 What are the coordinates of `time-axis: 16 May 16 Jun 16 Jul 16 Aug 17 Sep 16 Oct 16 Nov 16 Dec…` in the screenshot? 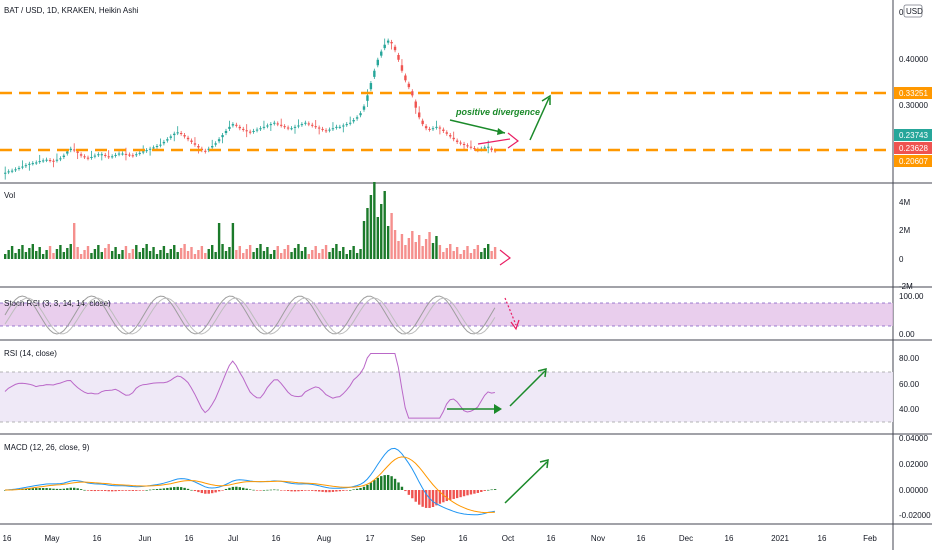 It's located at (440, 538).